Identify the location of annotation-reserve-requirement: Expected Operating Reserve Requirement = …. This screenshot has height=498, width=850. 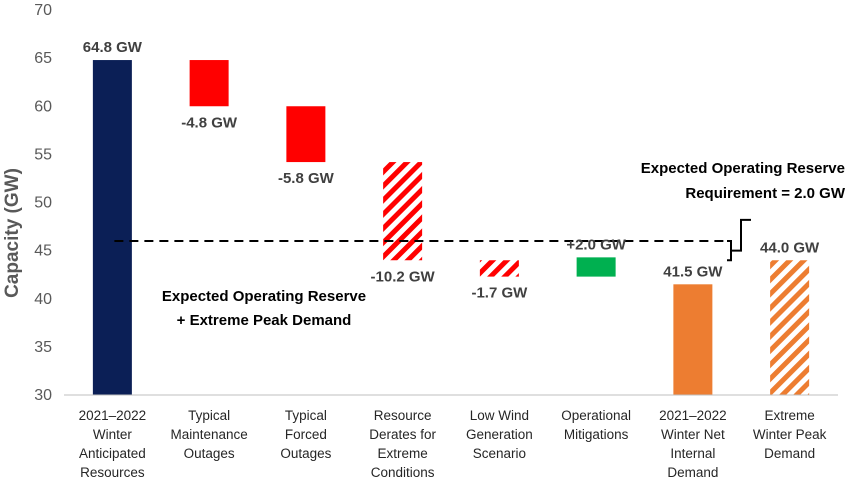
(743, 181).